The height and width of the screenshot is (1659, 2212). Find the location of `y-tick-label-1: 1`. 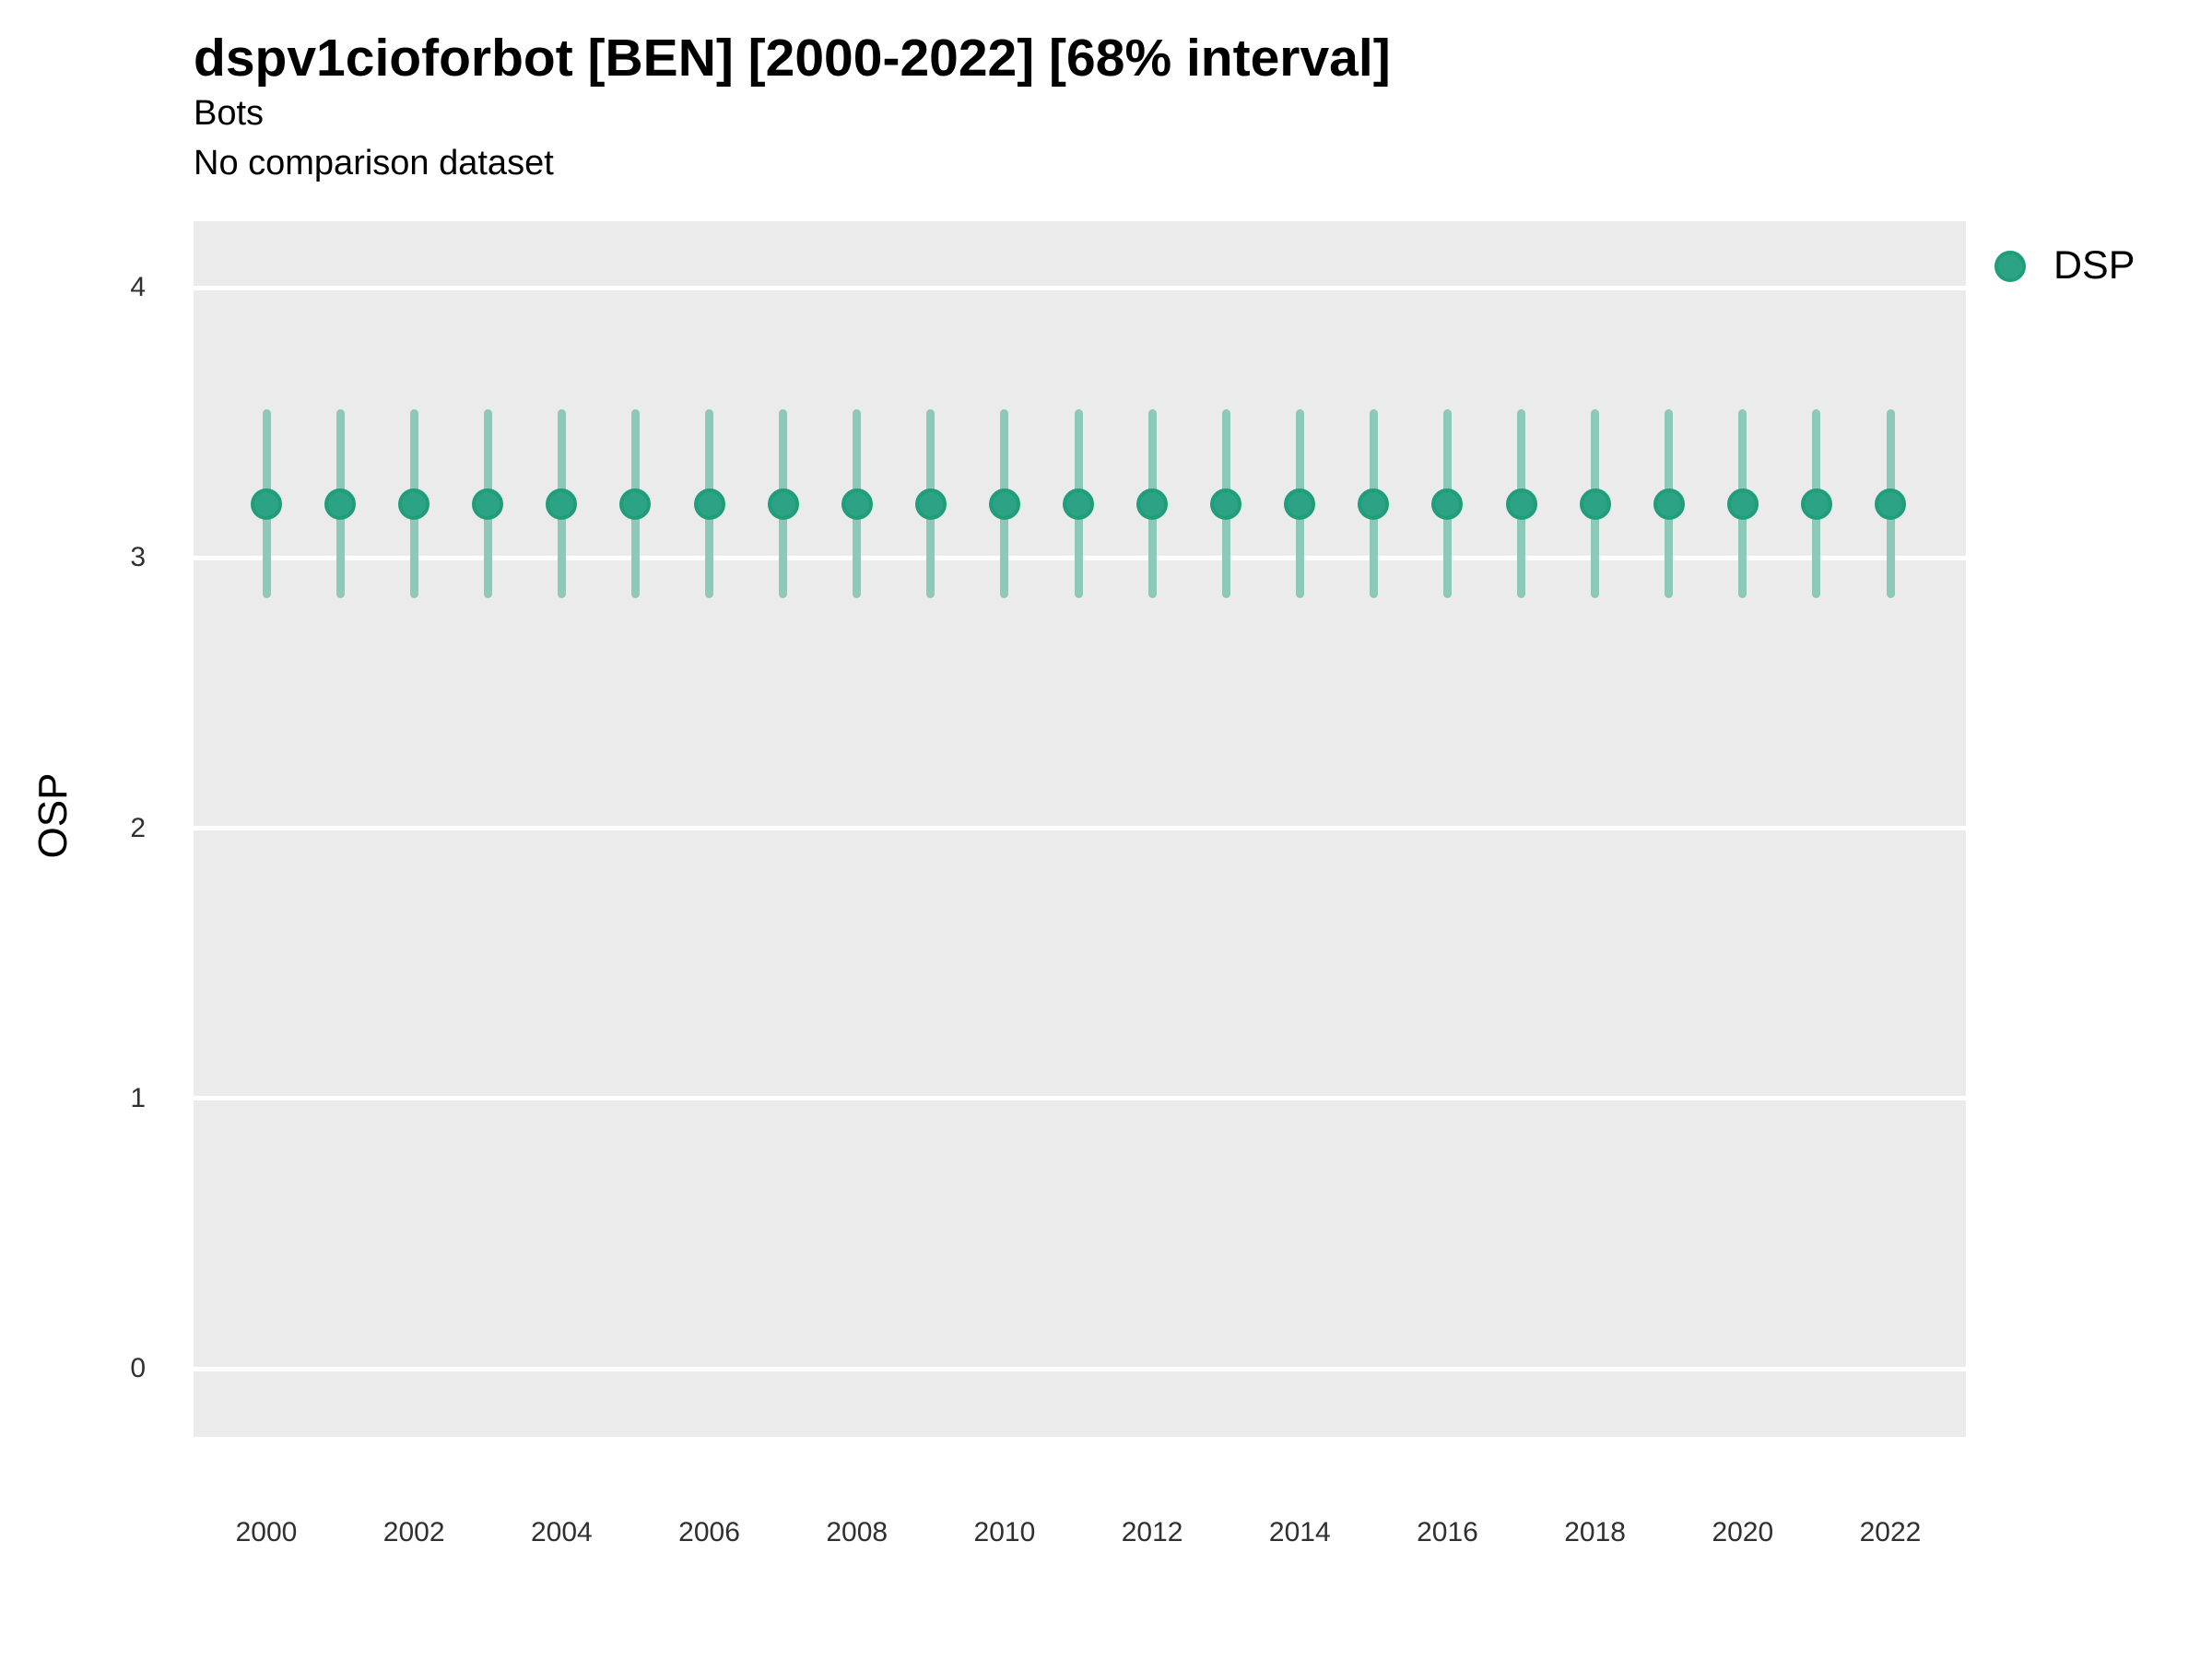

y-tick-label-1: 1 is located at coordinates (138, 1097).